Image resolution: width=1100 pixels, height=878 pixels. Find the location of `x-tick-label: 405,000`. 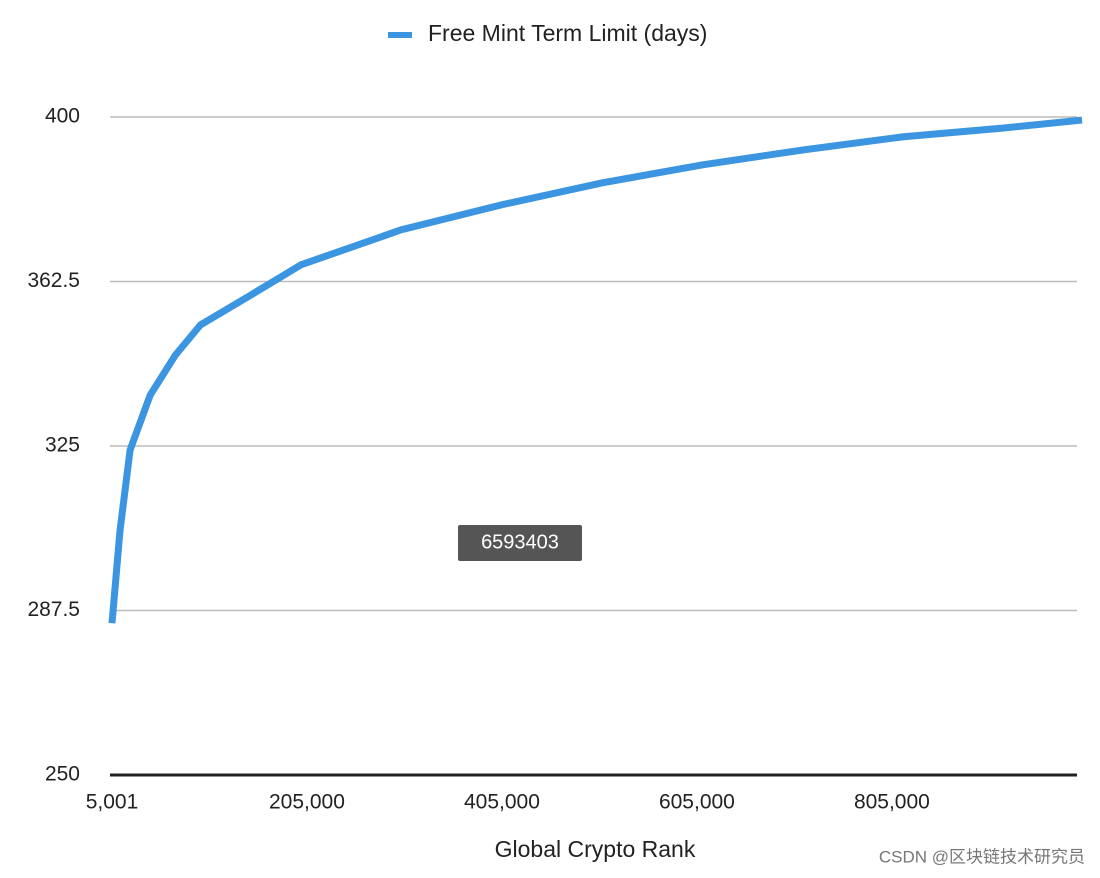

x-tick-label: 405,000 is located at coordinates (502, 802).